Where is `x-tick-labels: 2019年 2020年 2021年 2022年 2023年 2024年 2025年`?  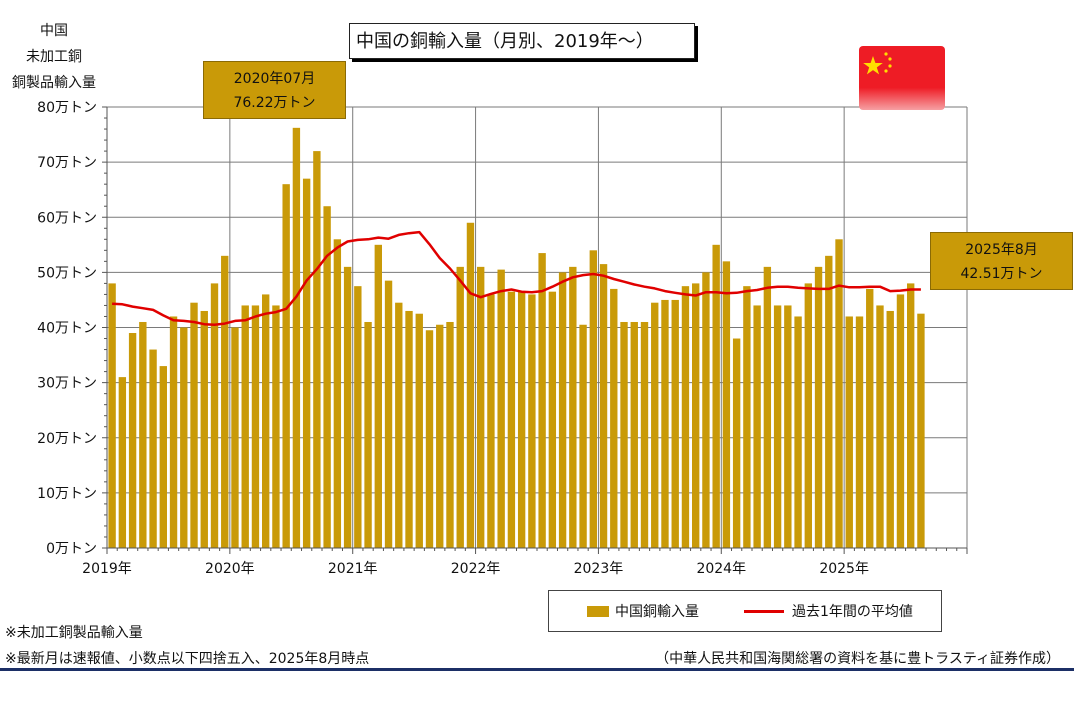
x-tick-labels: 2019年 2020年 2021年 2022年 2023年 2024年 2025年 is located at coordinates (475, 569).